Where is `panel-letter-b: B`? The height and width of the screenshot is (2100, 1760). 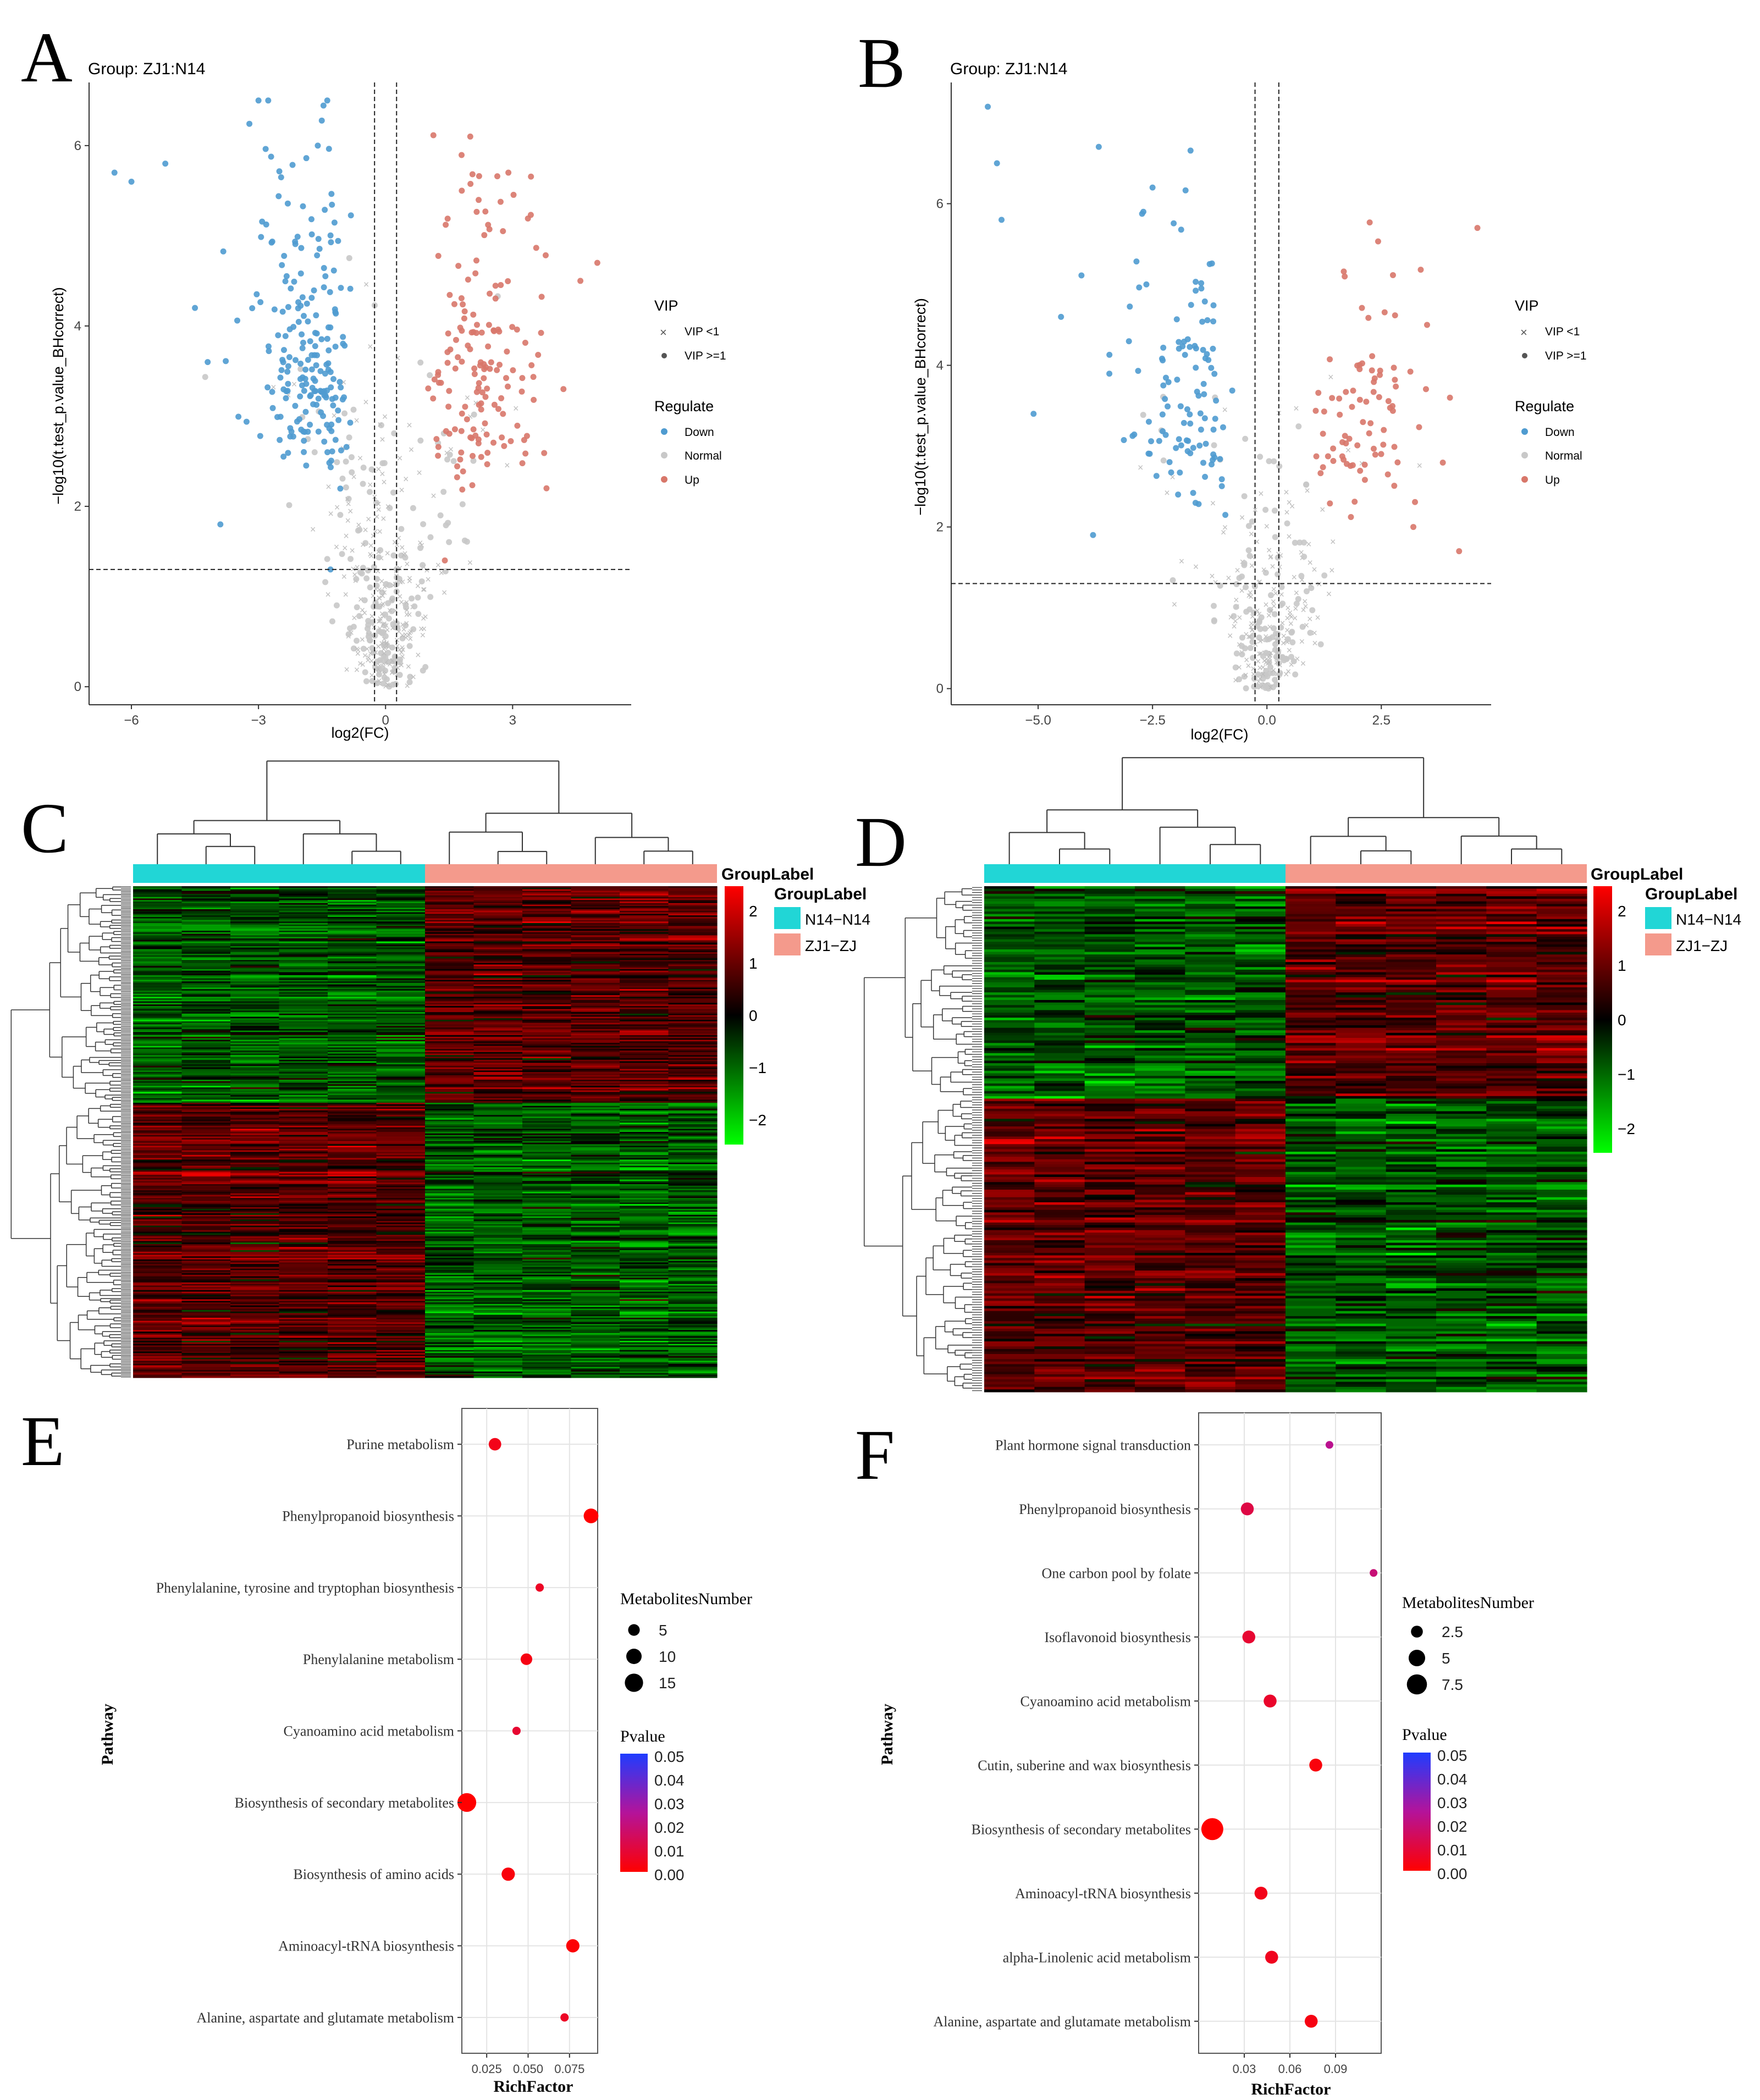 panel-letter-b: B is located at coordinates (882, 63).